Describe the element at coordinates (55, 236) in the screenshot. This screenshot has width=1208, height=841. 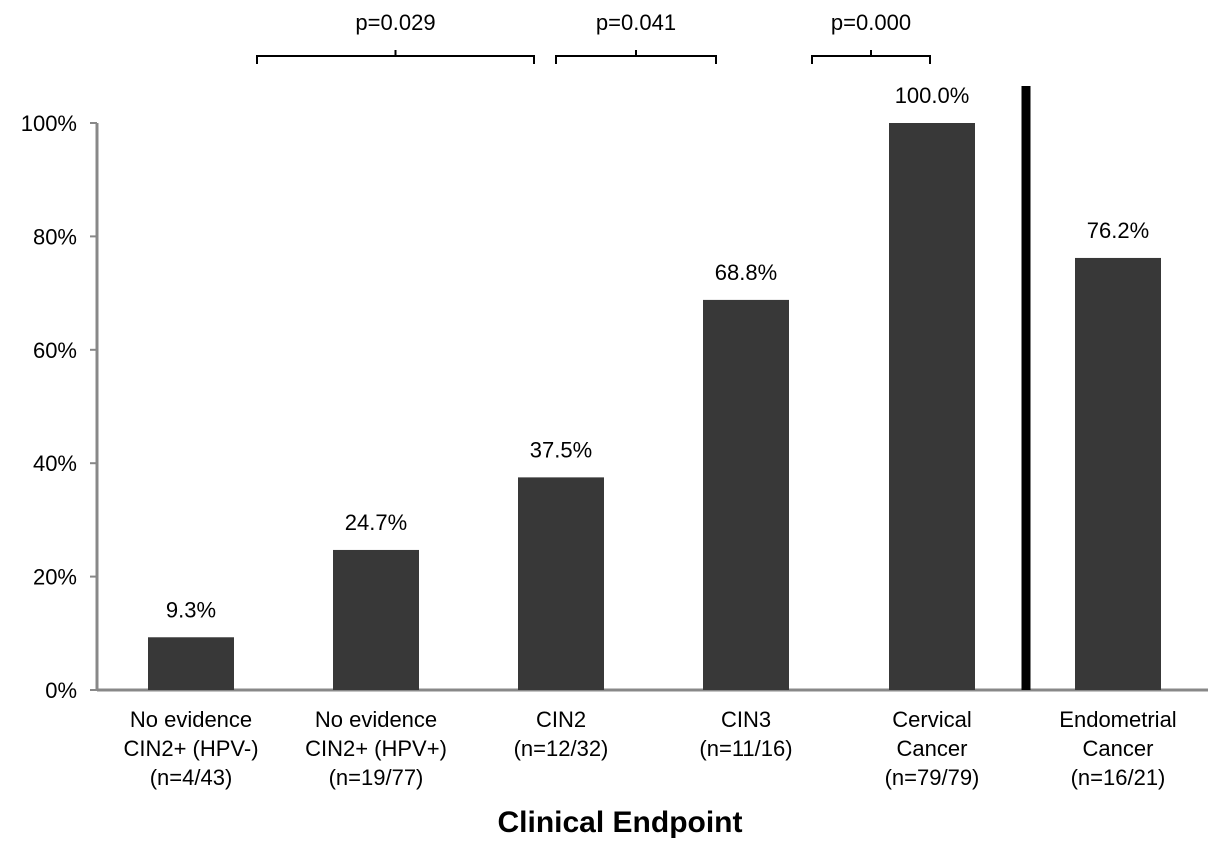
I see `y-tick-label: 80%` at that location.